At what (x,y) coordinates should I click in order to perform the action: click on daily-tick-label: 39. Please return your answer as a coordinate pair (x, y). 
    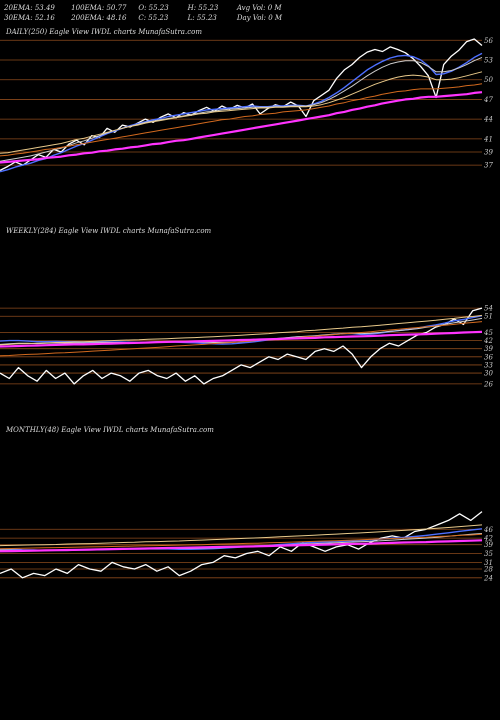
    Looking at the image, I should click on (488, 153).